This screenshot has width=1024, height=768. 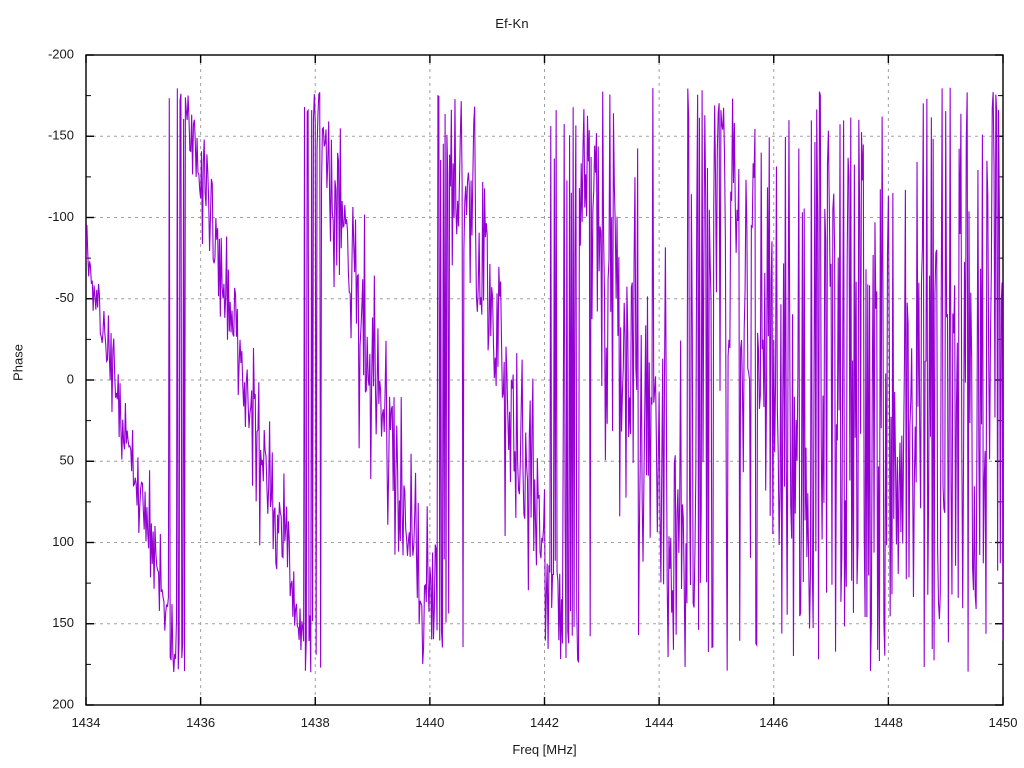 I want to click on x-tick-label: 1446, so click(x=773, y=722).